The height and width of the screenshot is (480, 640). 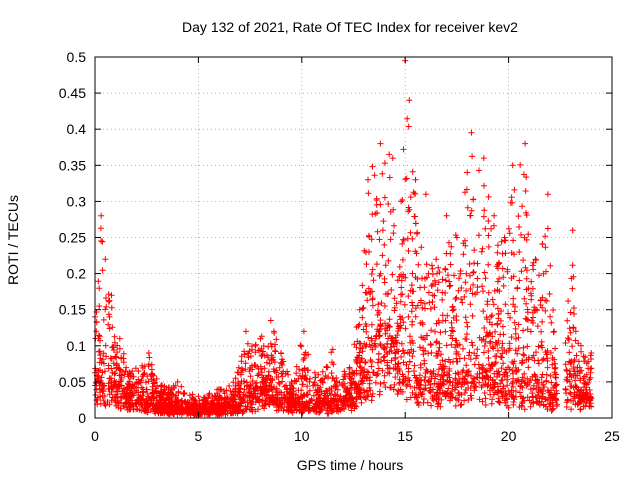 What do you see at coordinates (350, 465) in the screenshot?
I see `x-axis-label: GPS time / hours` at bounding box center [350, 465].